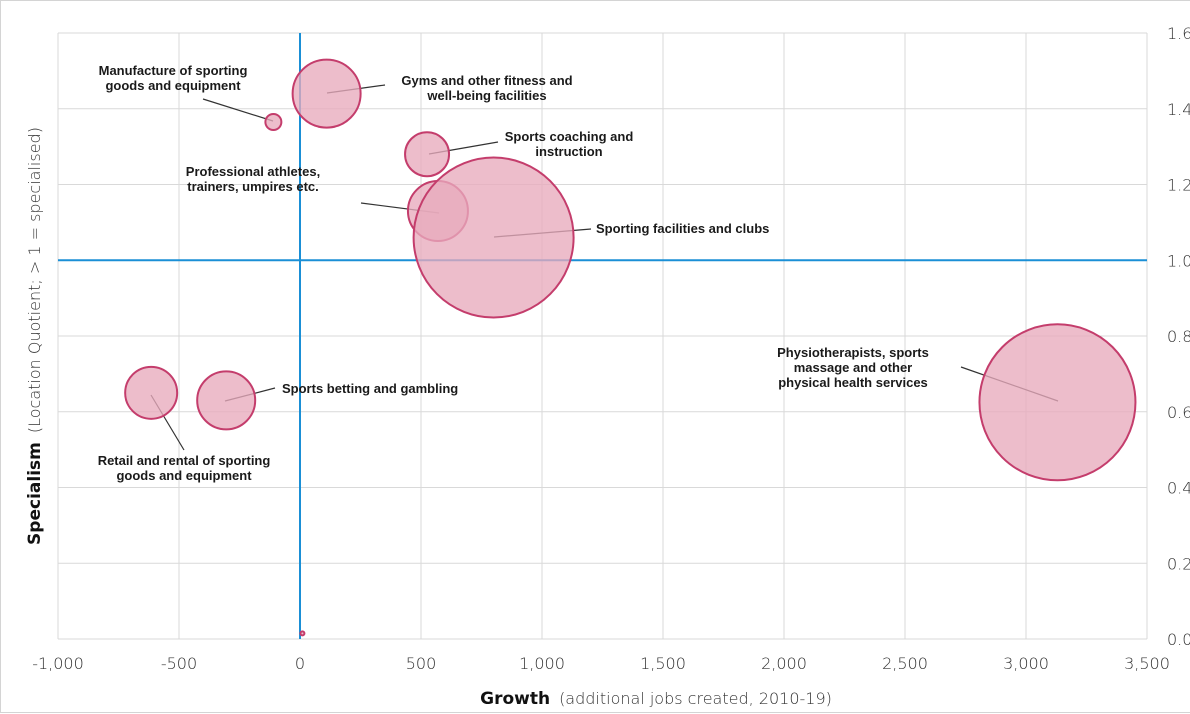  Describe the element at coordinates (569, 136) in the screenshot. I see `bubble-label-line: Sports coaching and` at that location.